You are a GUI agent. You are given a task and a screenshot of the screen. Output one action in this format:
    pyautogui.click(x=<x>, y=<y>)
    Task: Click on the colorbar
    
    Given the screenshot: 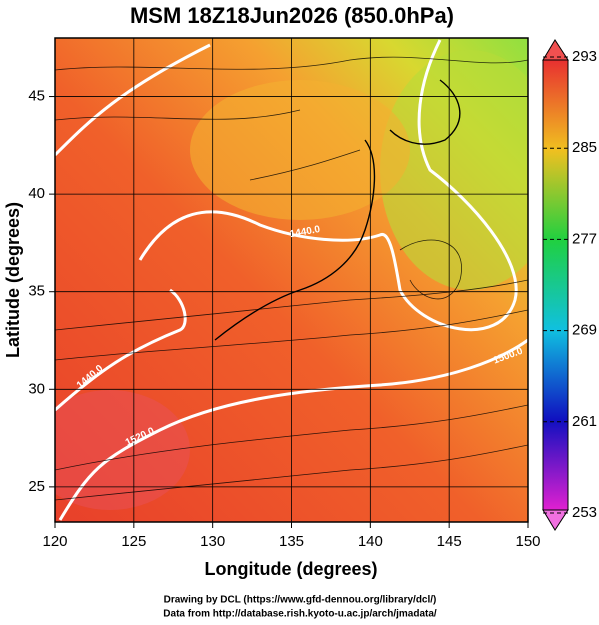 What is the action you would take?
    pyautogui.click(x=555, y=285)
    